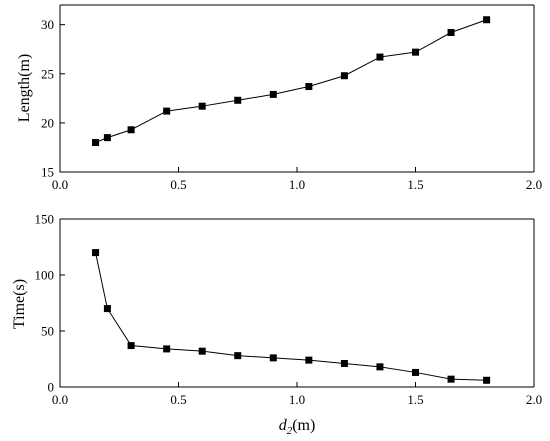 The image size is (550, 441). What do you see at coordinates (415, 184) in the screenshot?
I see `length-x-tick-label: 1.5` at bounding box center [415, 184].